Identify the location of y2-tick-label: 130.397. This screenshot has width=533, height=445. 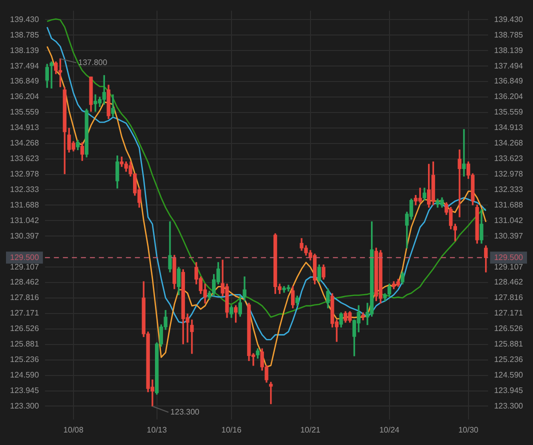
(509, 235).